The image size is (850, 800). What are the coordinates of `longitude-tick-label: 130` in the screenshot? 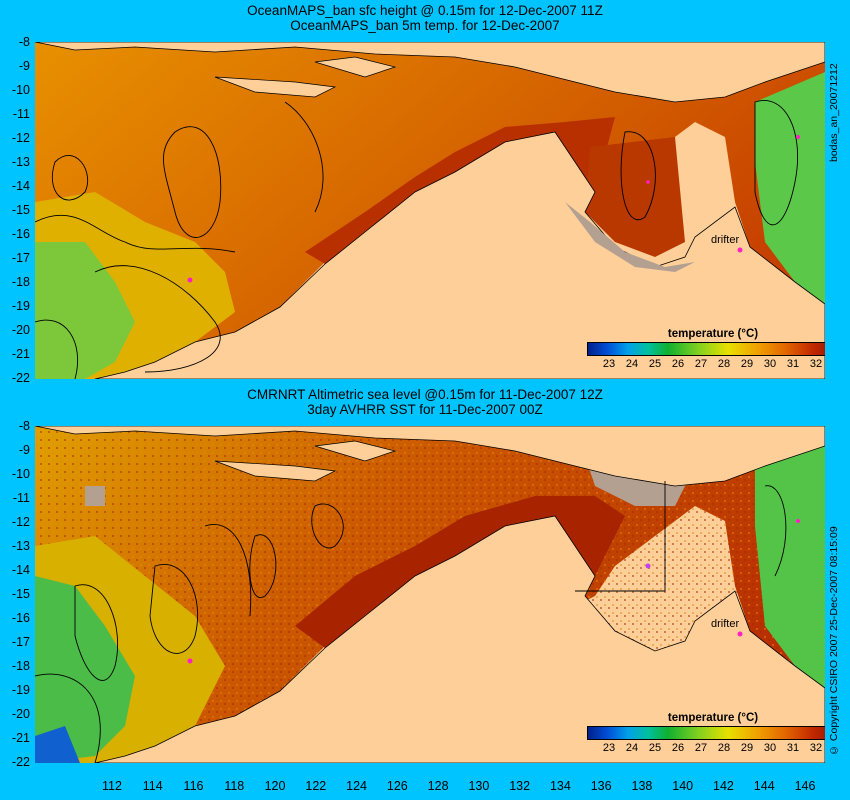 It's located at (479, 786).